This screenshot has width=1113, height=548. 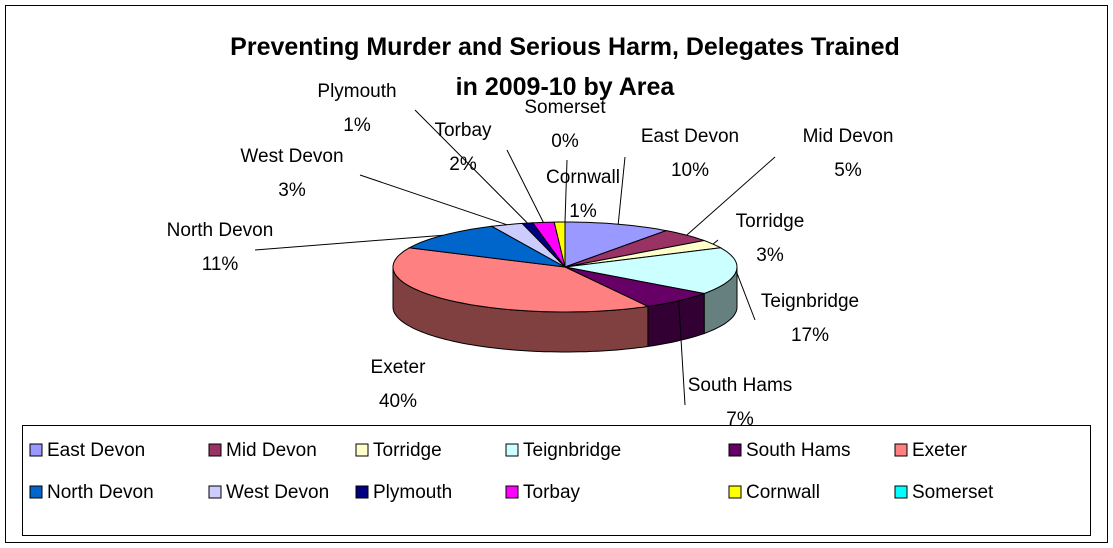 I want to click on legend-label: Exeter, so click(x=940, y=450).